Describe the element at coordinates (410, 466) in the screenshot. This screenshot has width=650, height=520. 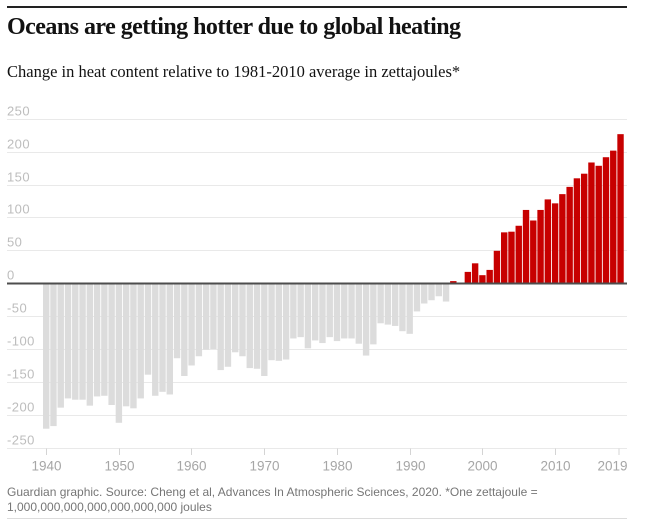
I see `svg-text: 1990` at that location.